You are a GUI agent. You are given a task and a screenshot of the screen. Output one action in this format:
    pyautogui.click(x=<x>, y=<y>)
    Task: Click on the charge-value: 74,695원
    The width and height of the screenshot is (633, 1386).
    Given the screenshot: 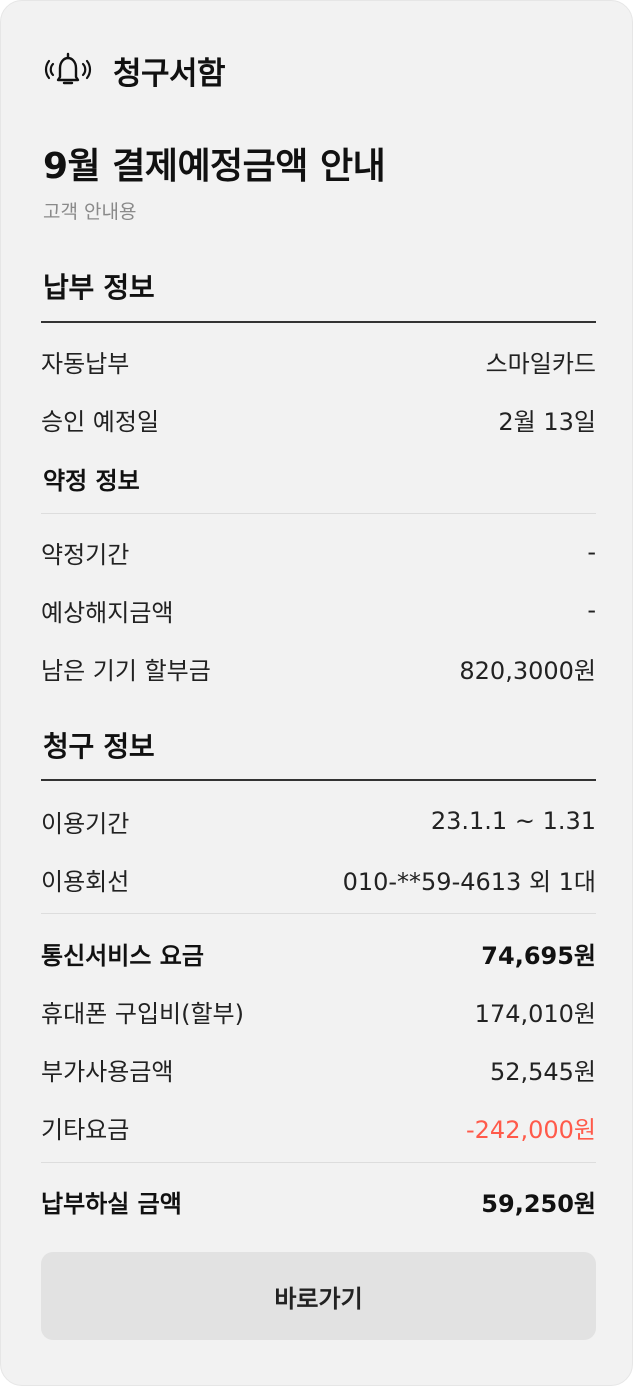 What is the action you would take?
    pyautogui.click(x=538, y=955)
    